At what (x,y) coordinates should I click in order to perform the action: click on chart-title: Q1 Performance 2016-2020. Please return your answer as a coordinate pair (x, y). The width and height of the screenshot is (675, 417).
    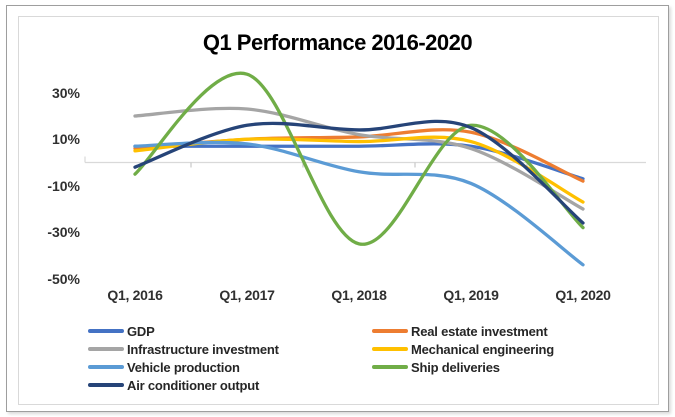
    Looking at the image, I should click on (337, 42).